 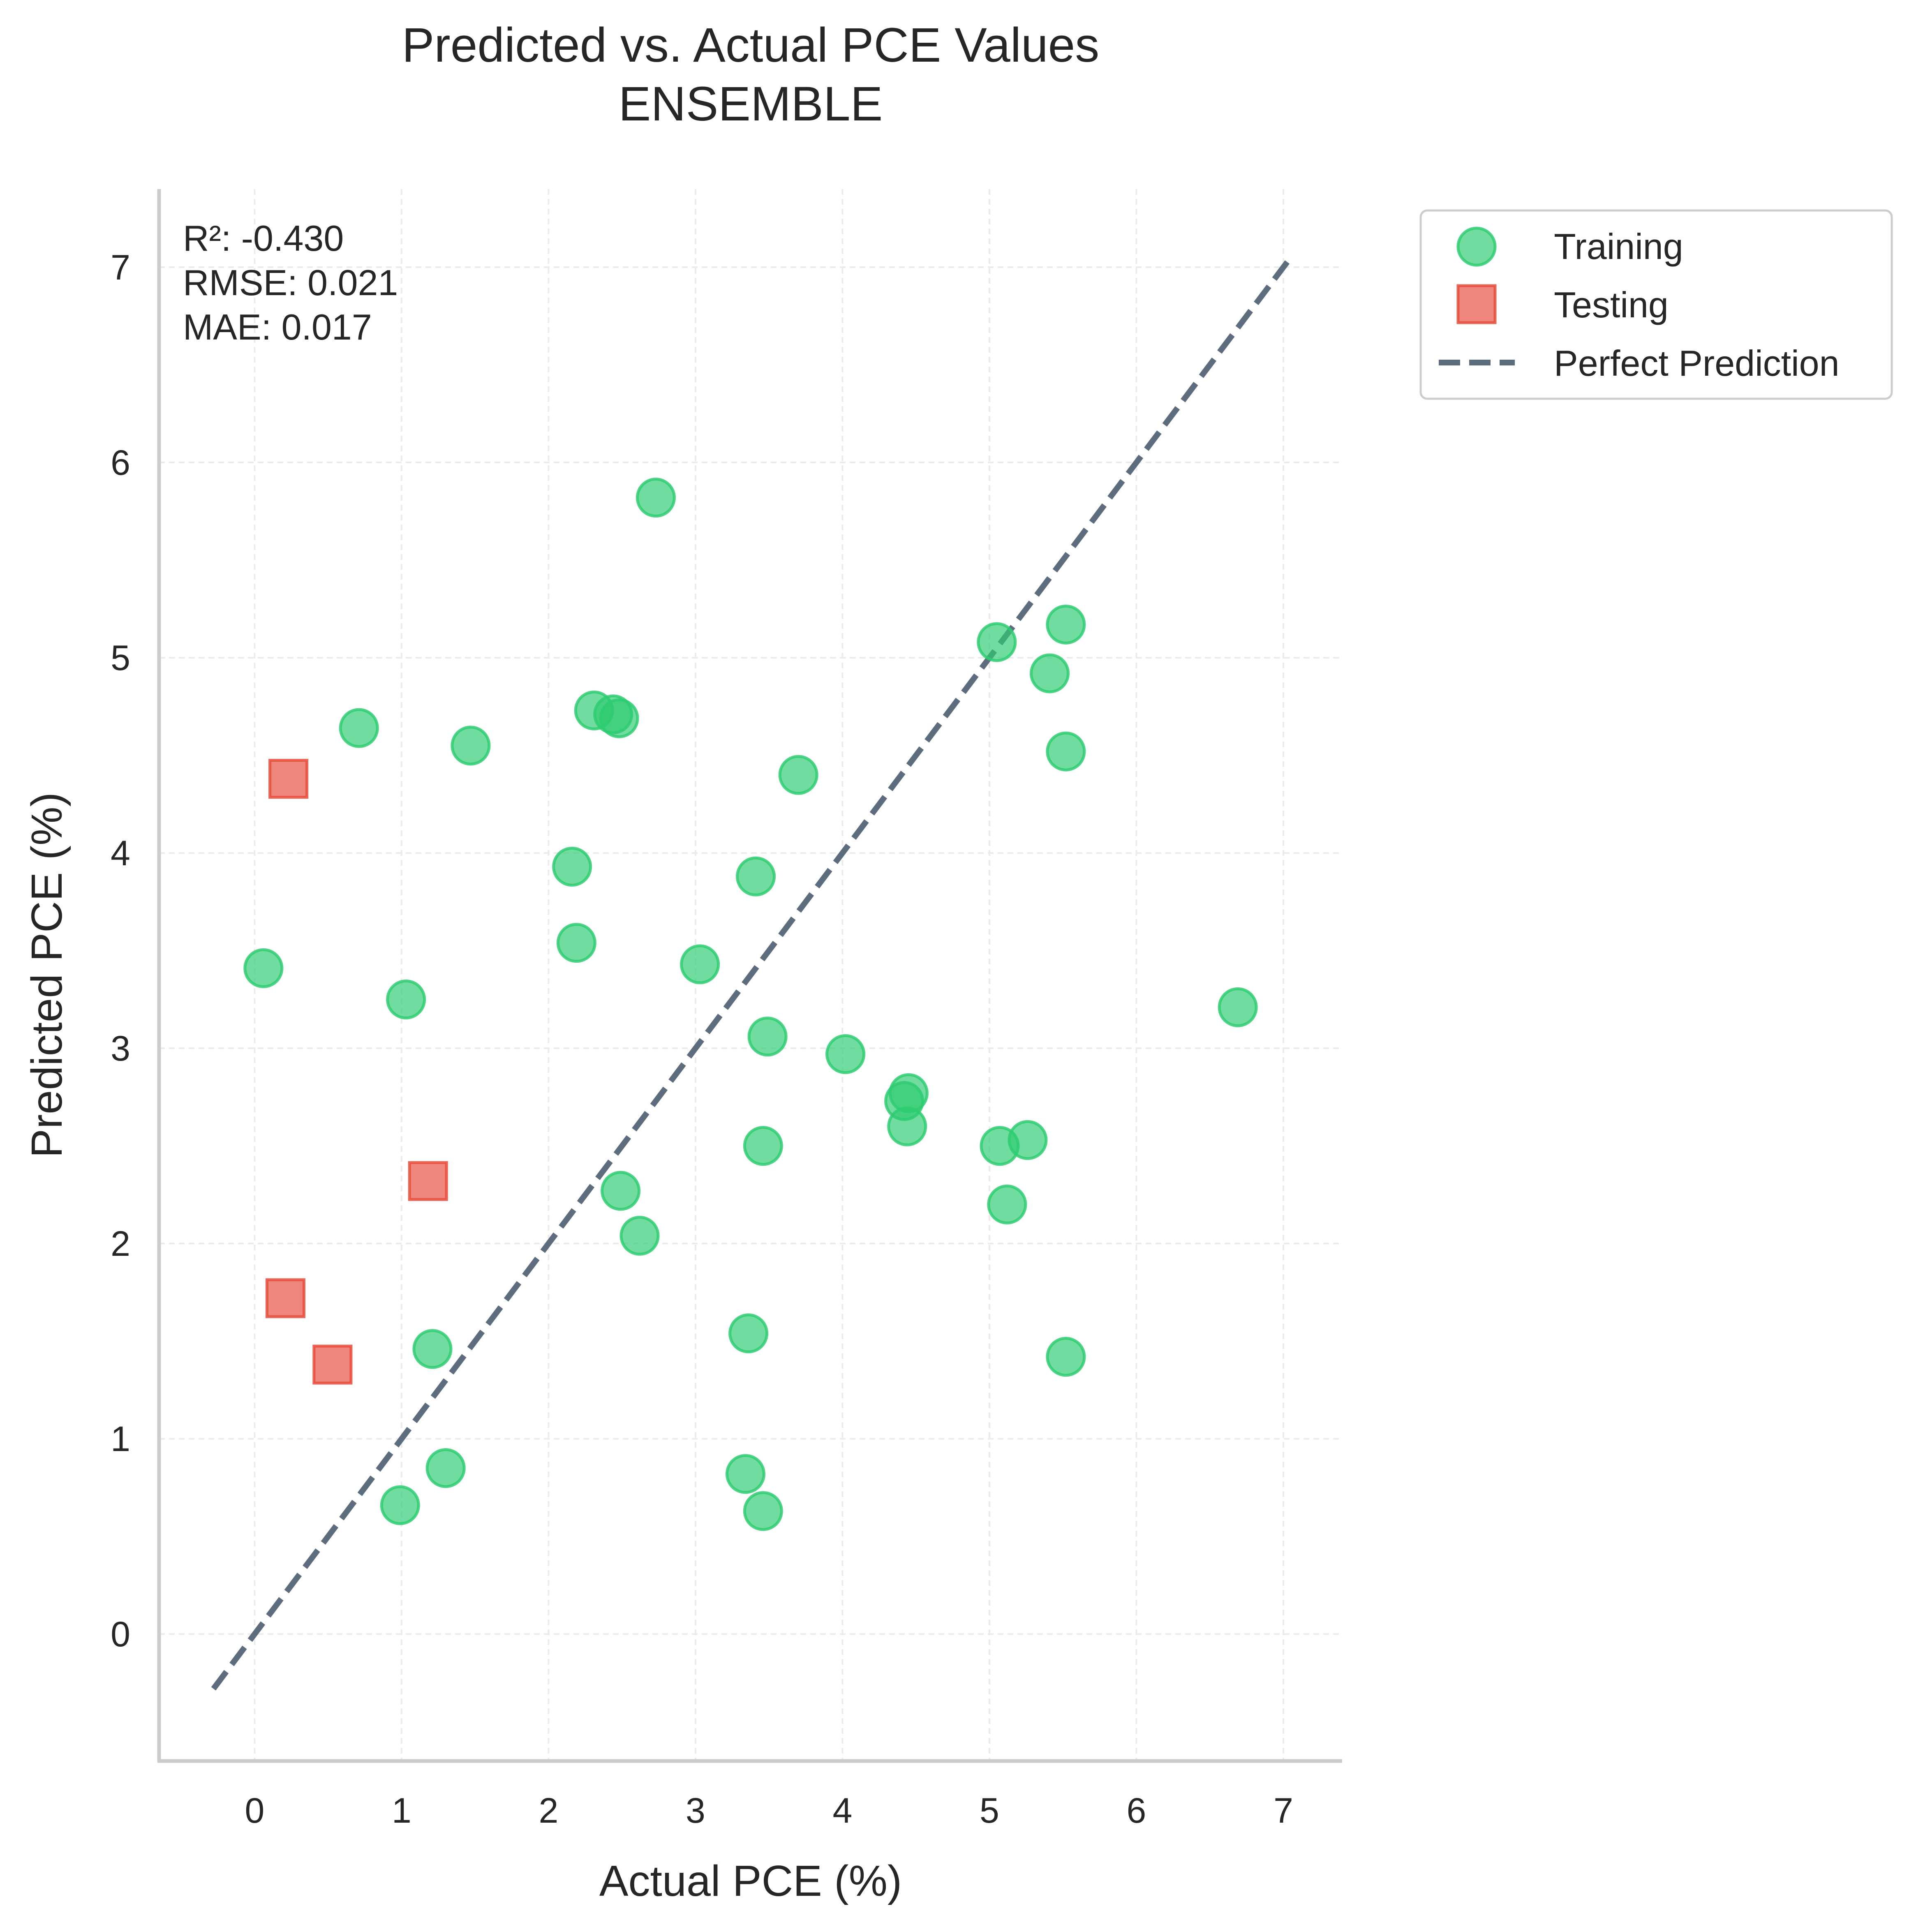 I want to click on x-axis-label: Actual PCE (%), so click(x=750, y=1881).